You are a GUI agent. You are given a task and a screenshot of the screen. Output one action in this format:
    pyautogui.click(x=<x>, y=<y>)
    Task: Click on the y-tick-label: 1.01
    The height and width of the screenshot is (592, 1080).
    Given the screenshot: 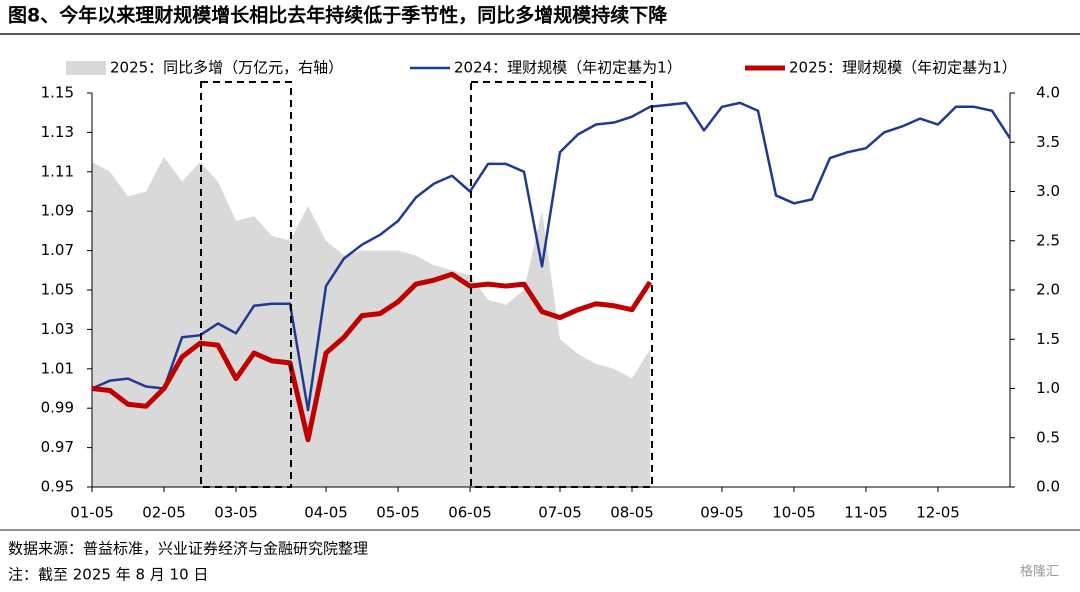 What is the action you would take?
    pyautogui.click(x=57, y=368)
    